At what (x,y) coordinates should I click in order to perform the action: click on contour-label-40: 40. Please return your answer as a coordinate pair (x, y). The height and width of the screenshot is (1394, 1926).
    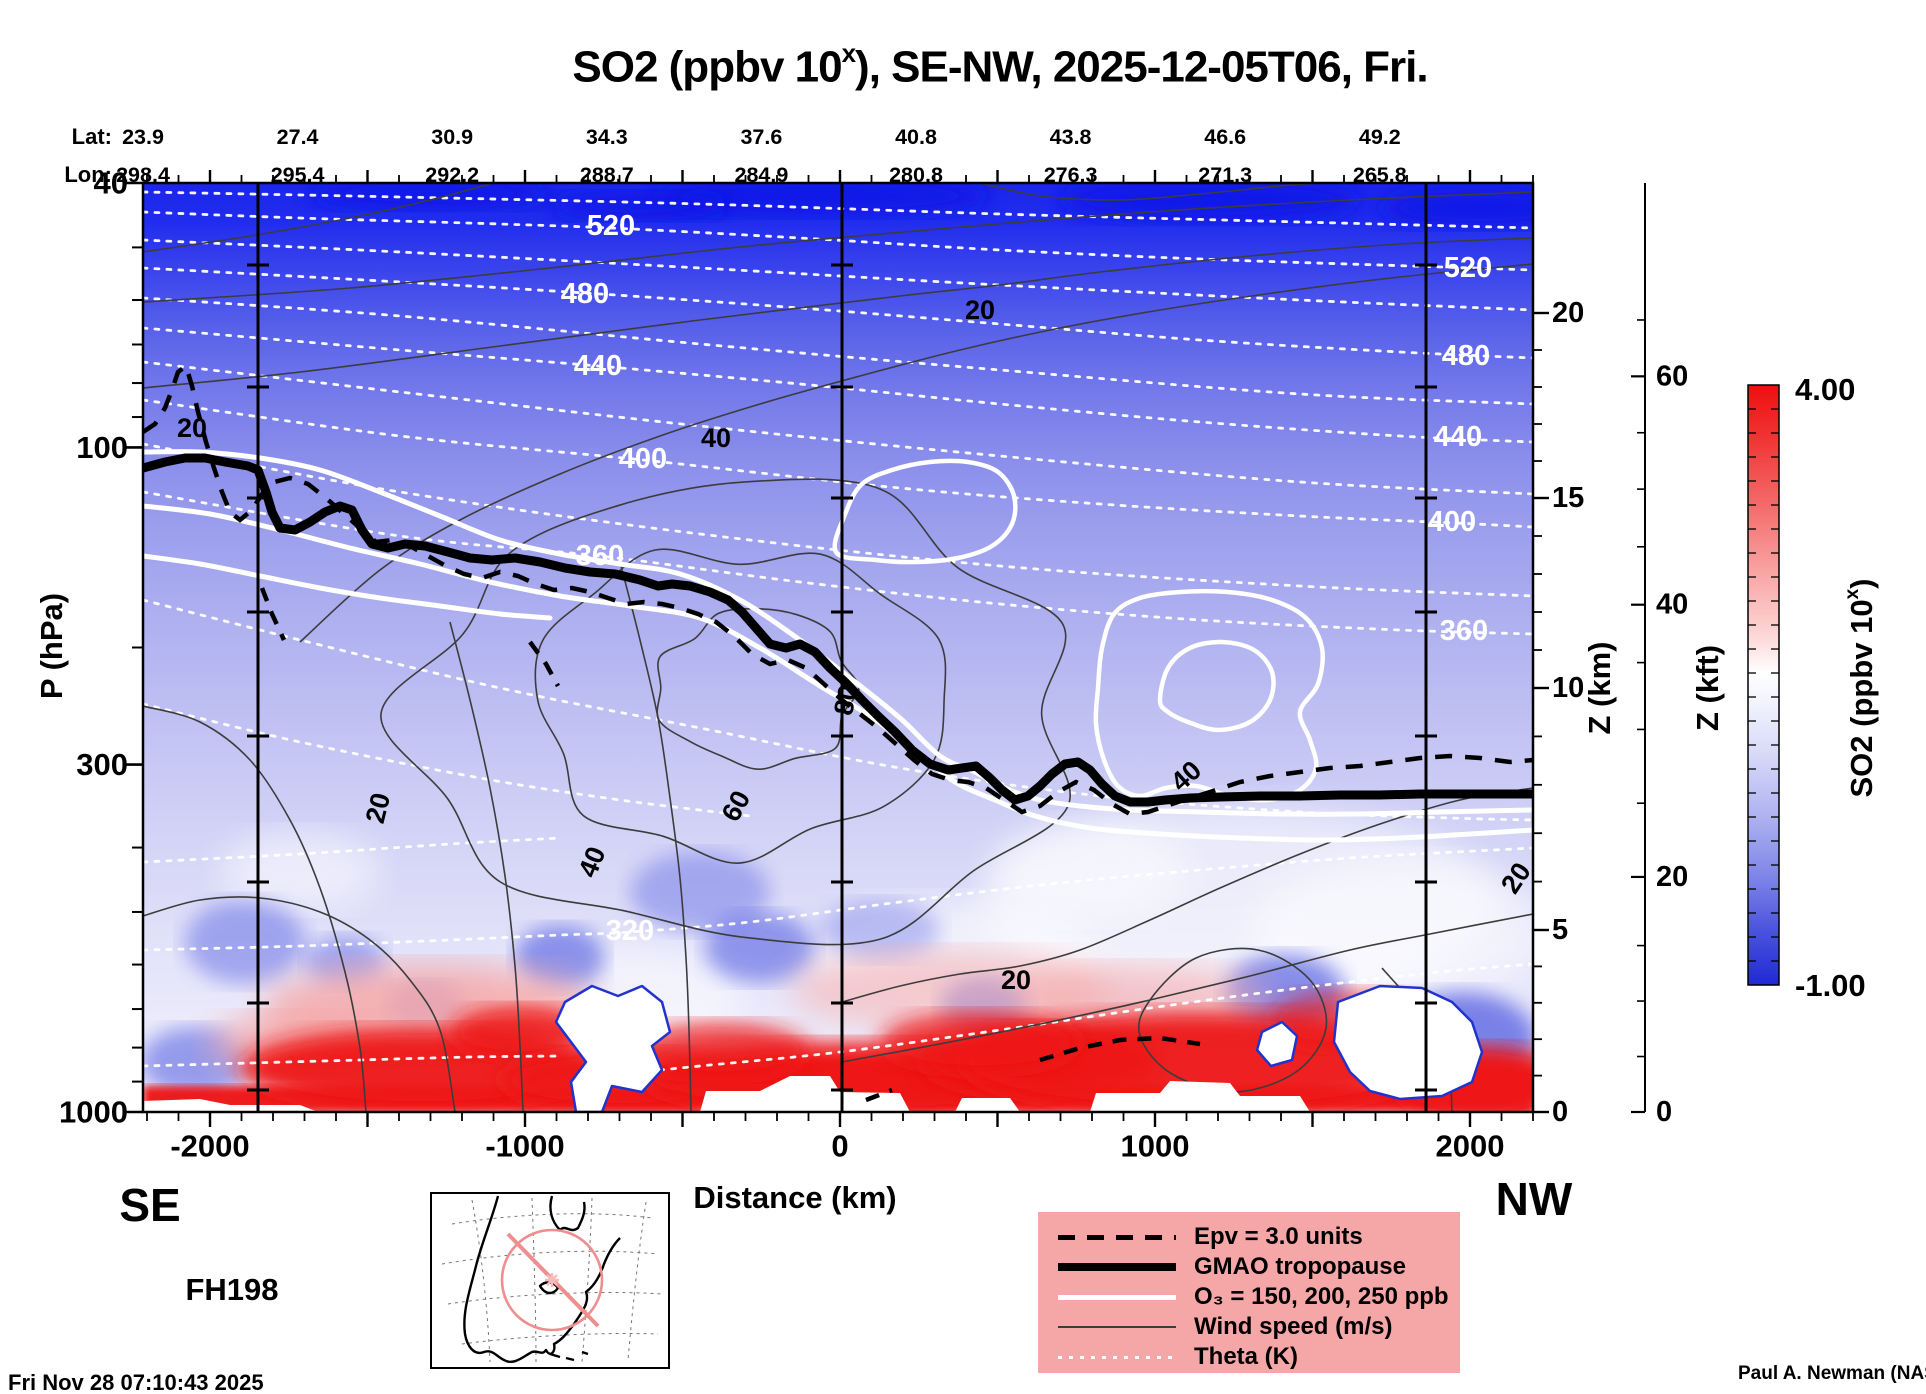
    Looking at the image, I should click on (716, 438).